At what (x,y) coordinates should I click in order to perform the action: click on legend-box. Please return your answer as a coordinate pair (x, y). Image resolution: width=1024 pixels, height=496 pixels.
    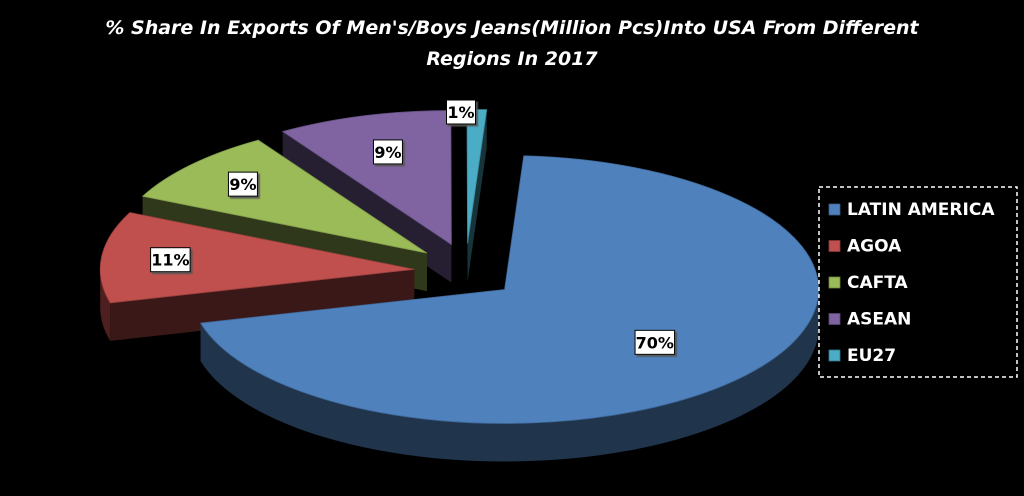
    Looking at the image, I should click on (918, 282).